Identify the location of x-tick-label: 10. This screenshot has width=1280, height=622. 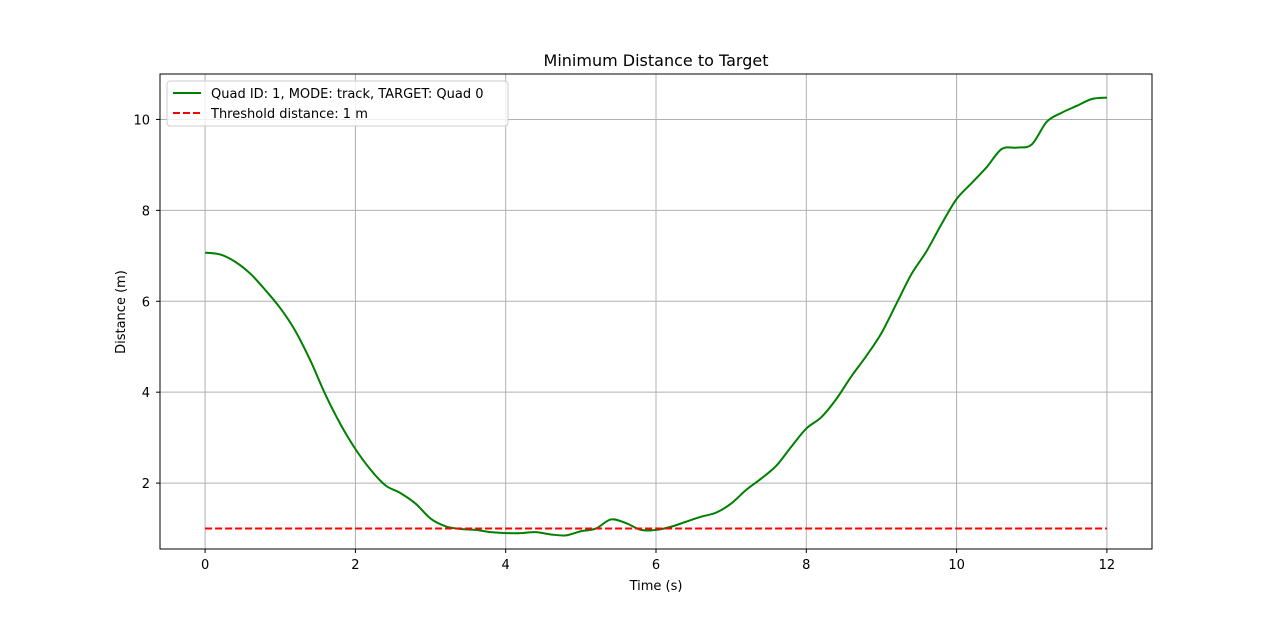
(956, 565).